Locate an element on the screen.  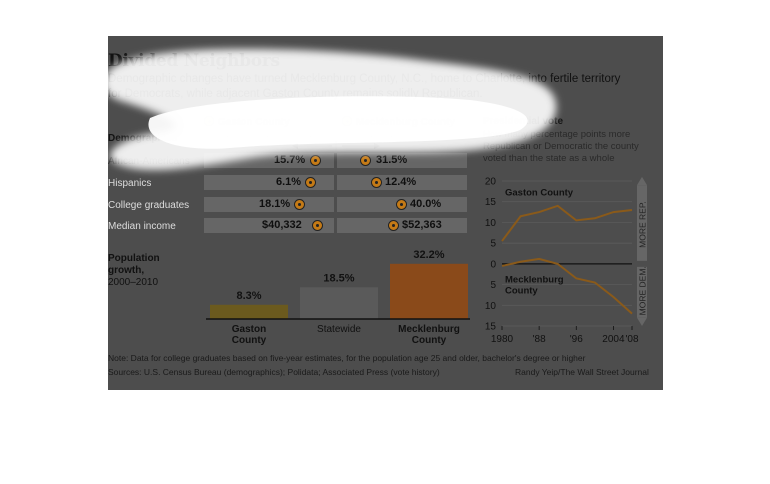
mecklenburg-value: $52,363 is located at coordinates (422, 225).